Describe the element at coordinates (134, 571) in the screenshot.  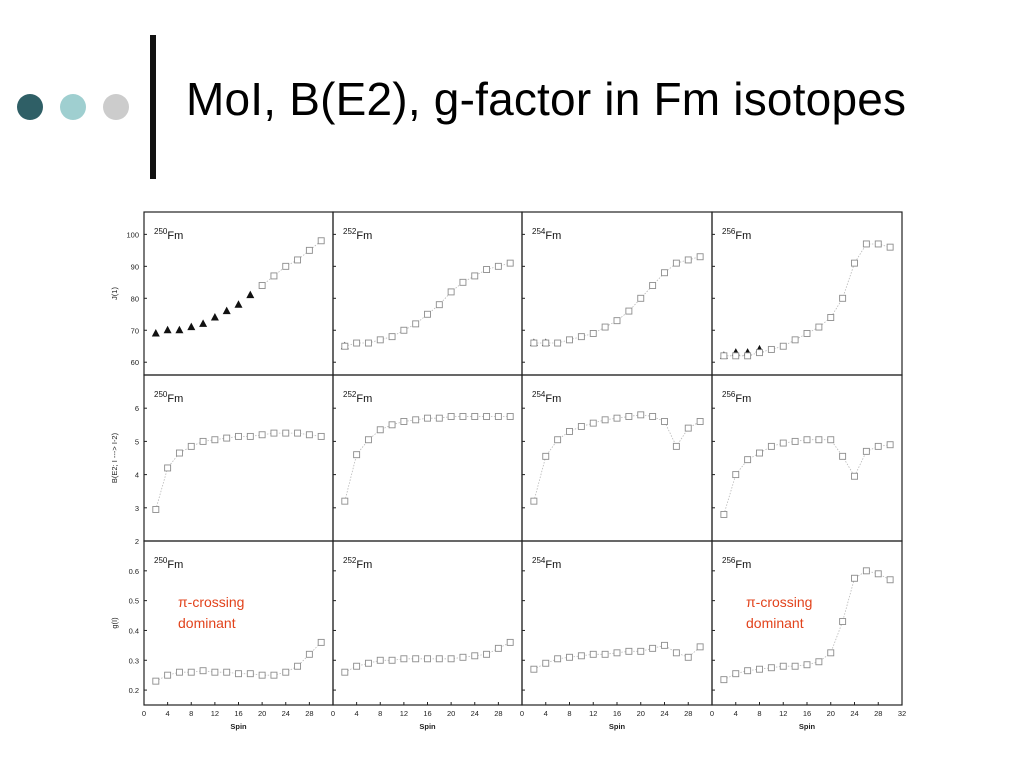
I see `y-tick-label: 0.6` at that location.